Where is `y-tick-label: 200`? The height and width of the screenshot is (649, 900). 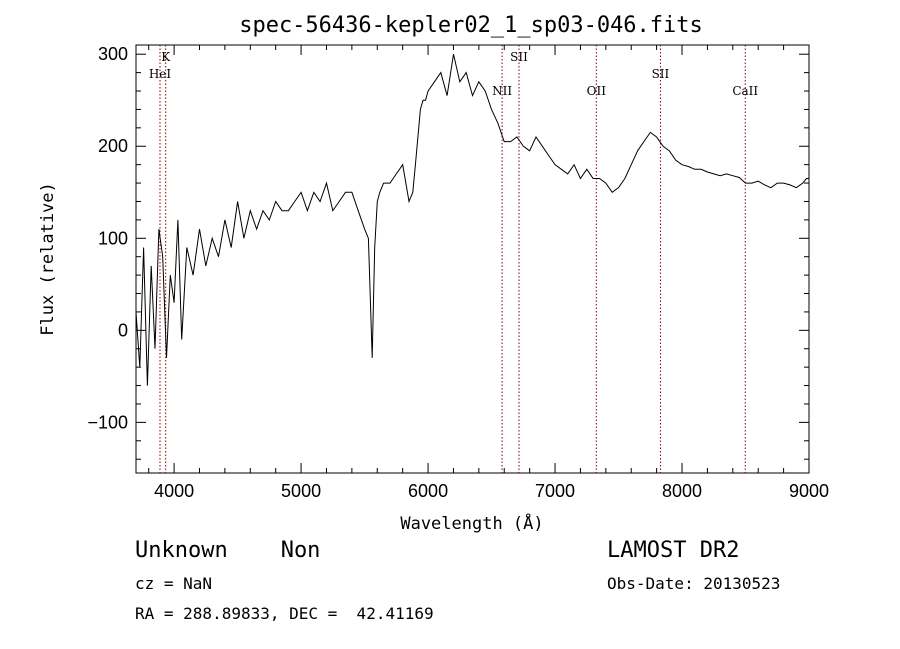 y-tick-label: 200 is located at coordinates (113, 146).